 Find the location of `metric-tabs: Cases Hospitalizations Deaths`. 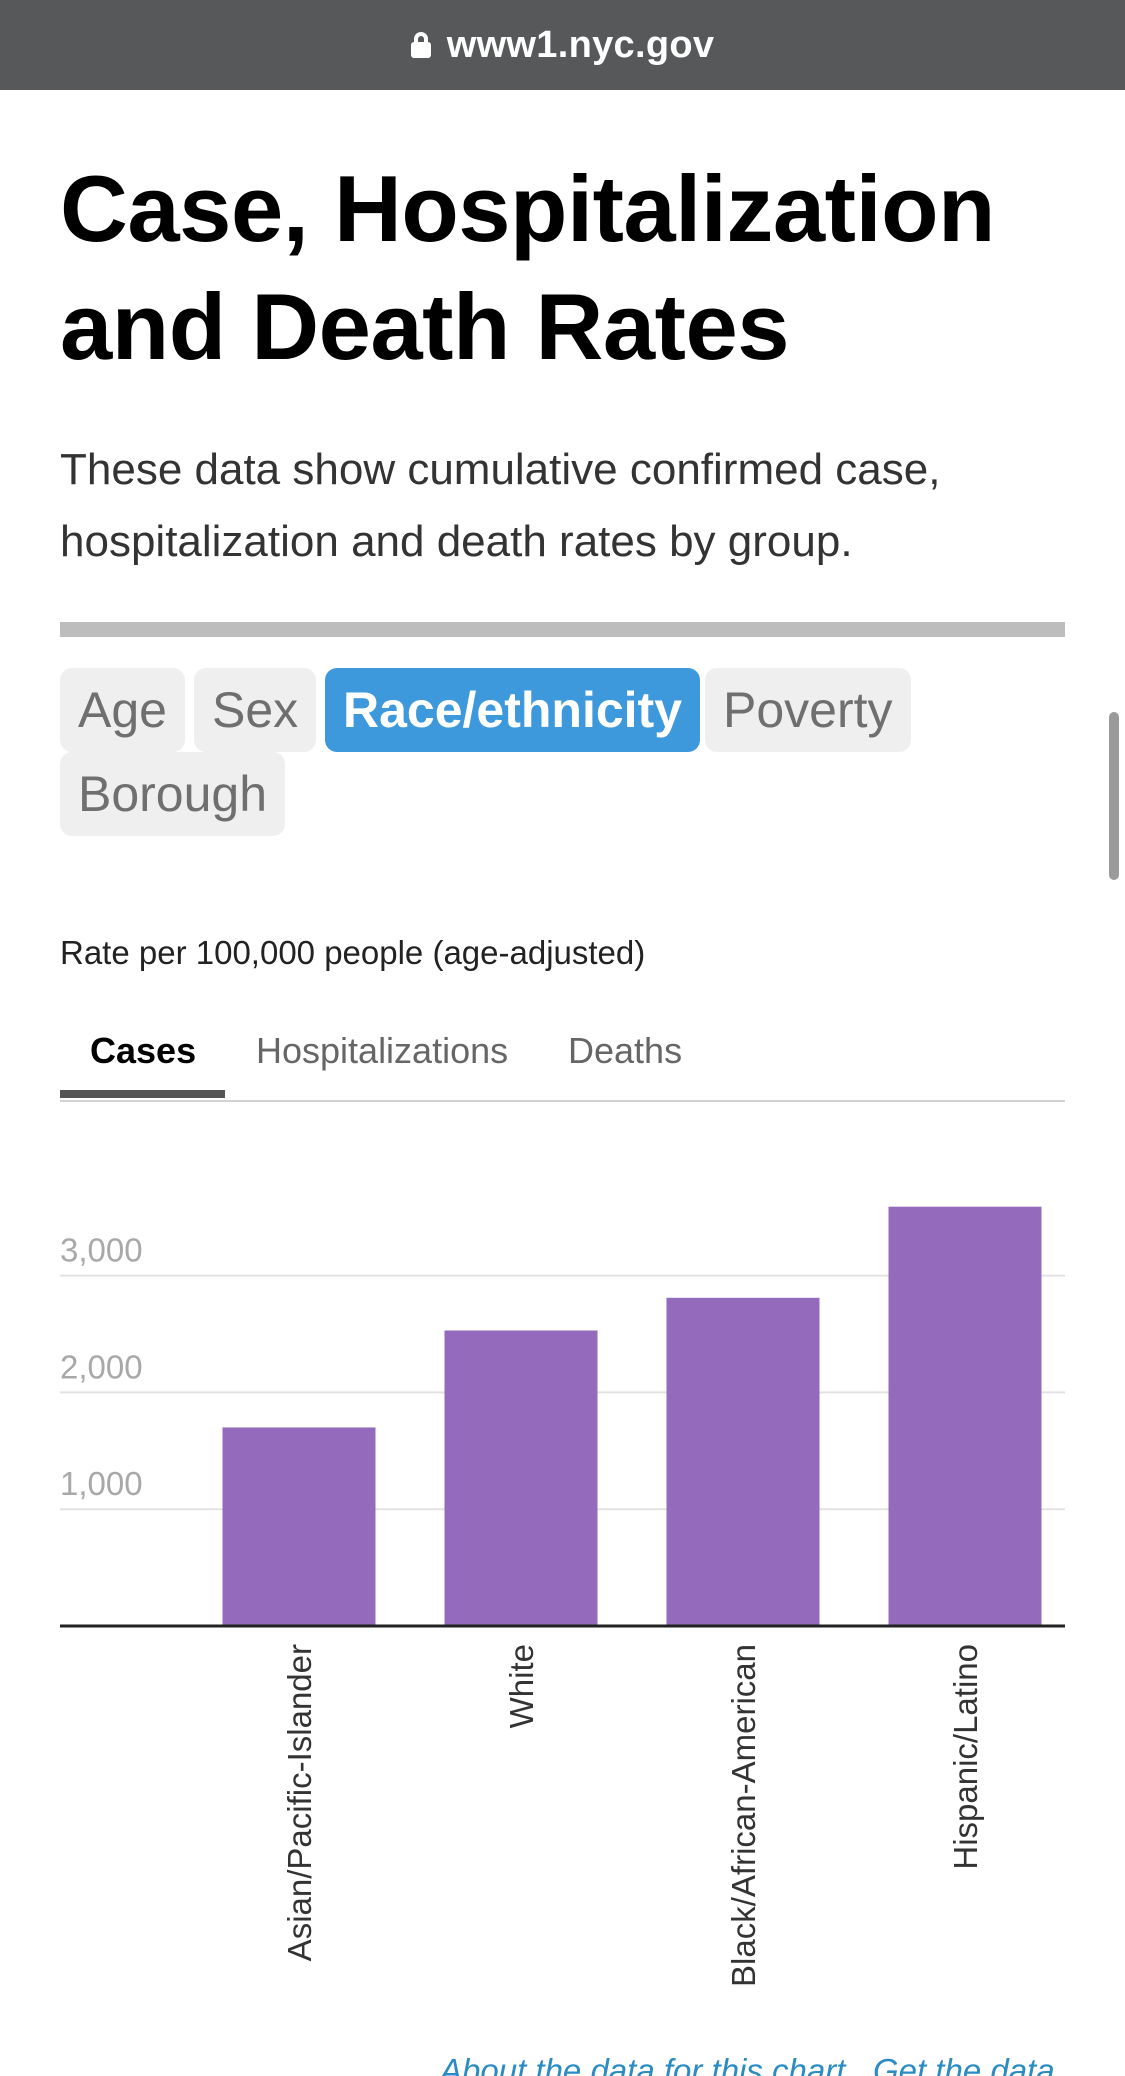

metric-tabs: Cases Hospitalizations Deaths is located at coordinates (562, 1061).